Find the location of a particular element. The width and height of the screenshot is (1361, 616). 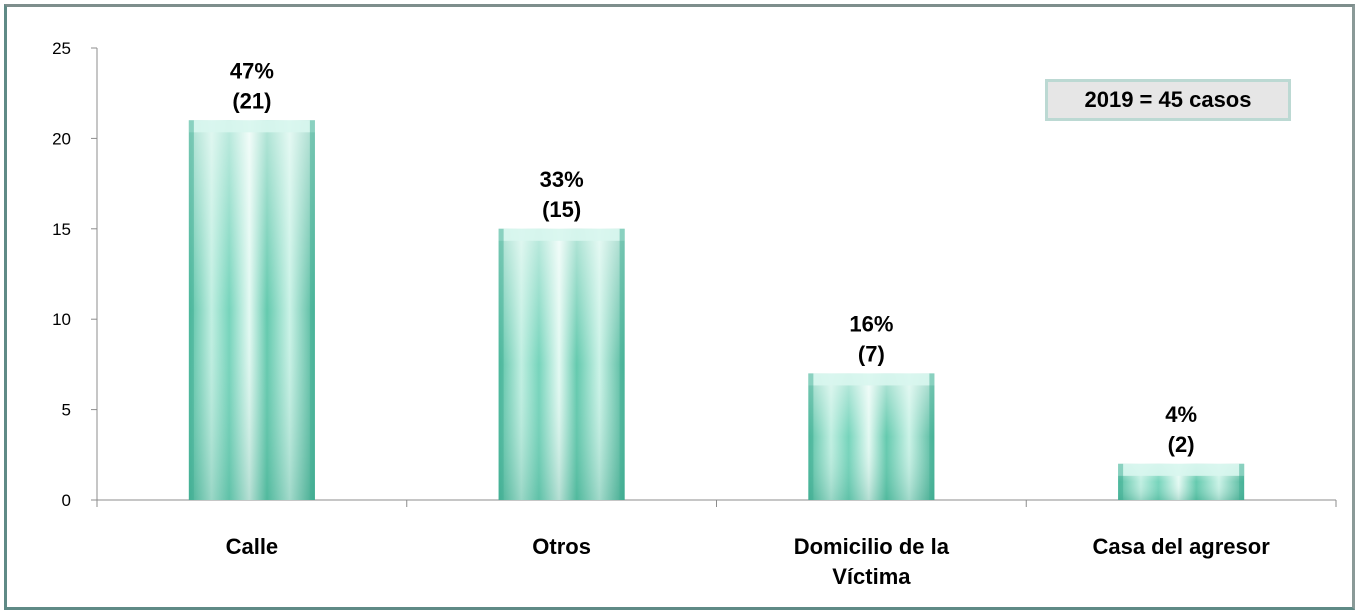

y-tick-label: 10 is located at coordinates (61, 319).